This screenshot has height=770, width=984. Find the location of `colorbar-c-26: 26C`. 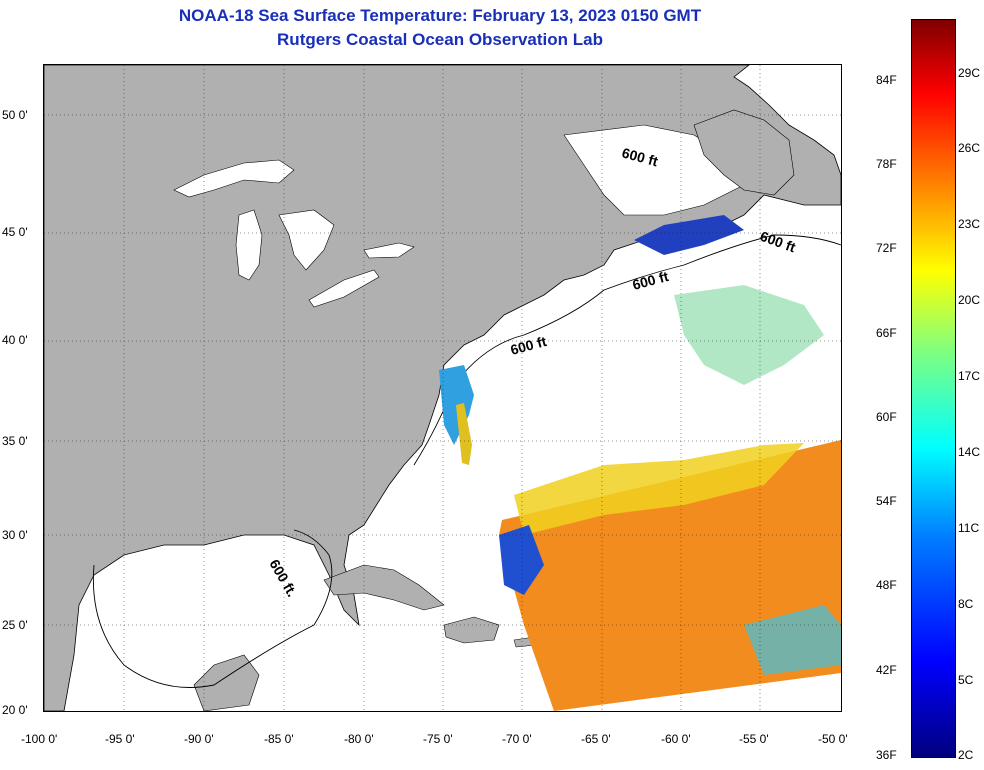

colorbar-c-26: 26C is located at coordinates (969, 148).